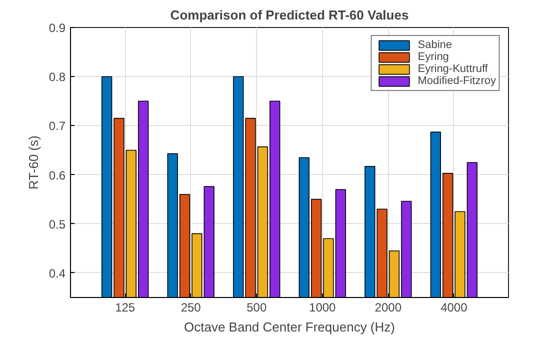 This screenshot has width=560, height=337. I want to click on y-tick-label: 0.8, so click(57, 77).